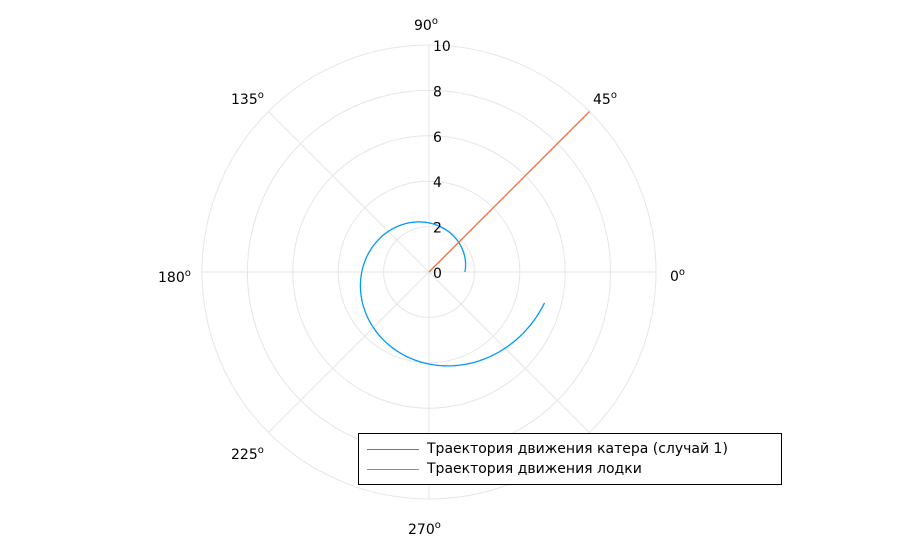  What do you see at coordinates (437, 274) in the screenshot?
I see `r-tick-label: 0` at bounding box center [437, 274].